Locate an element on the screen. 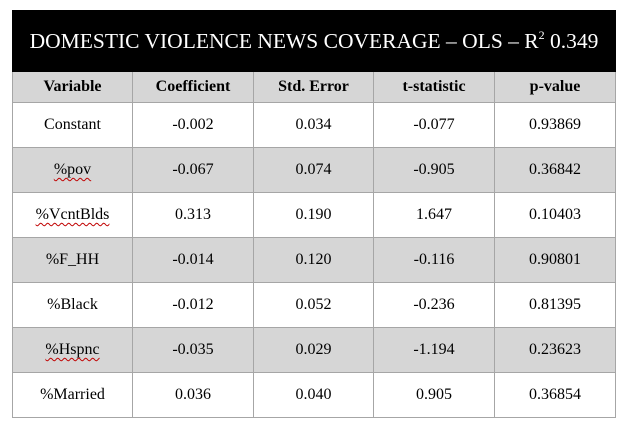 Image resolution: width=630 pixels, height=430 pixels. spellcheck-word: %pov is located at coordinates (72, 169).